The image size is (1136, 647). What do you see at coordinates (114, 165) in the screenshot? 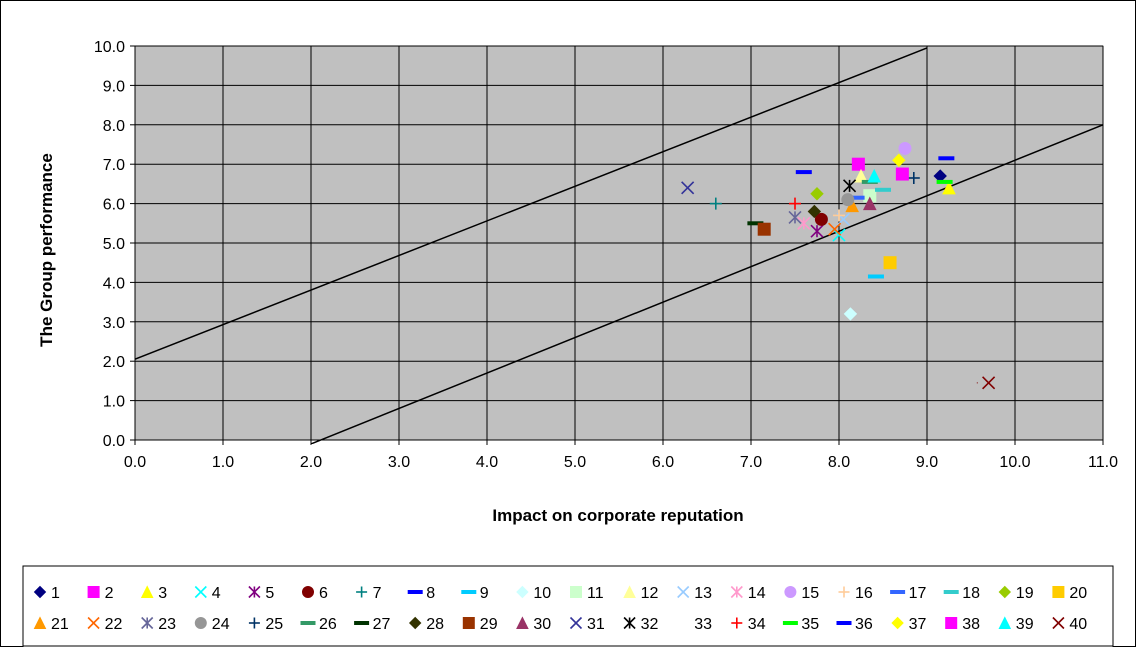
I see `y-tick-label: 7.0` at bounding box center [114, 165].